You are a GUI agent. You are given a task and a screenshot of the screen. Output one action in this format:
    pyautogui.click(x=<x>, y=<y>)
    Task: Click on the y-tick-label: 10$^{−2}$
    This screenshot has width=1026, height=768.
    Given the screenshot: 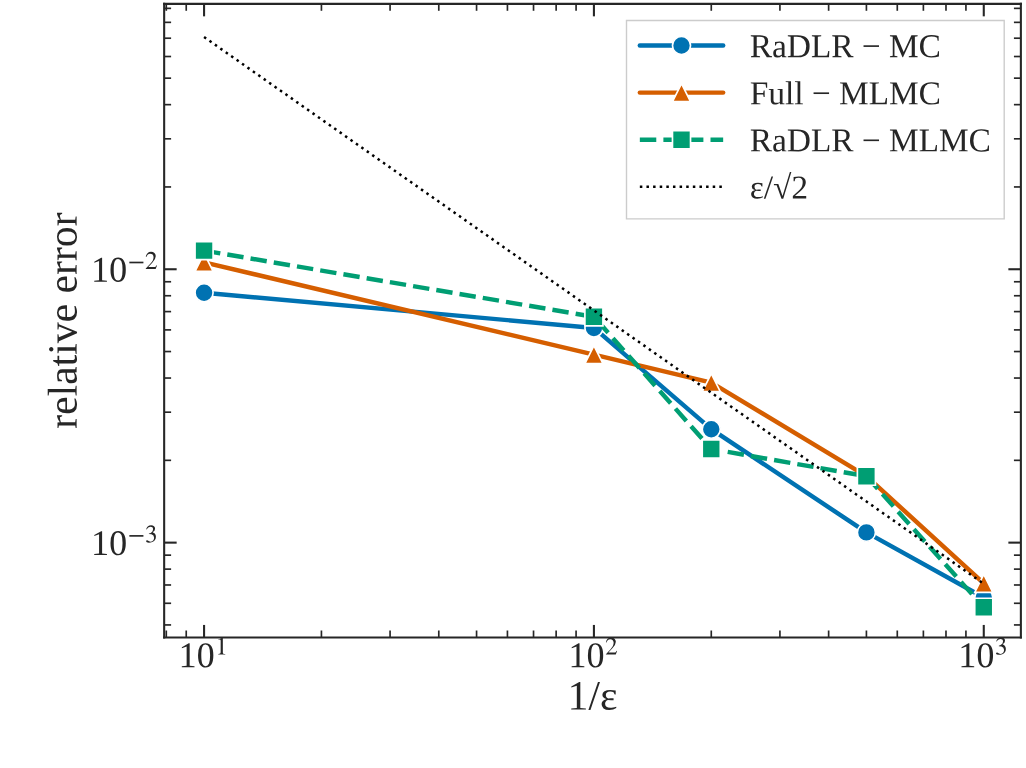 What is the action you would take?
    pyautogui.click(x=126, y=266)
    